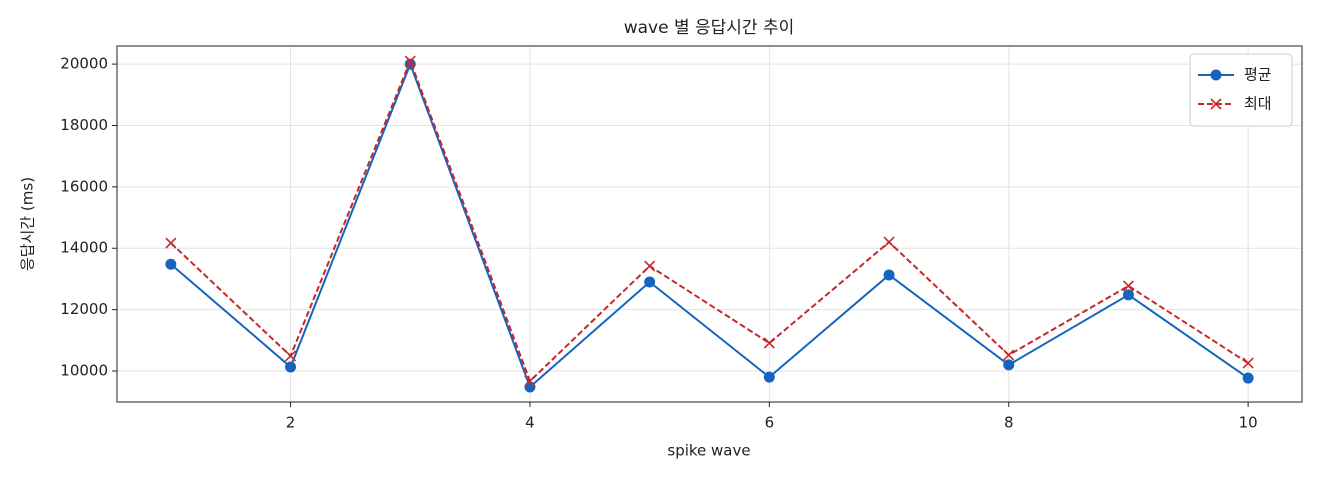  Describe the element at coordinates (1241, 90) in the screenshot. I see `legend-box` at that location.